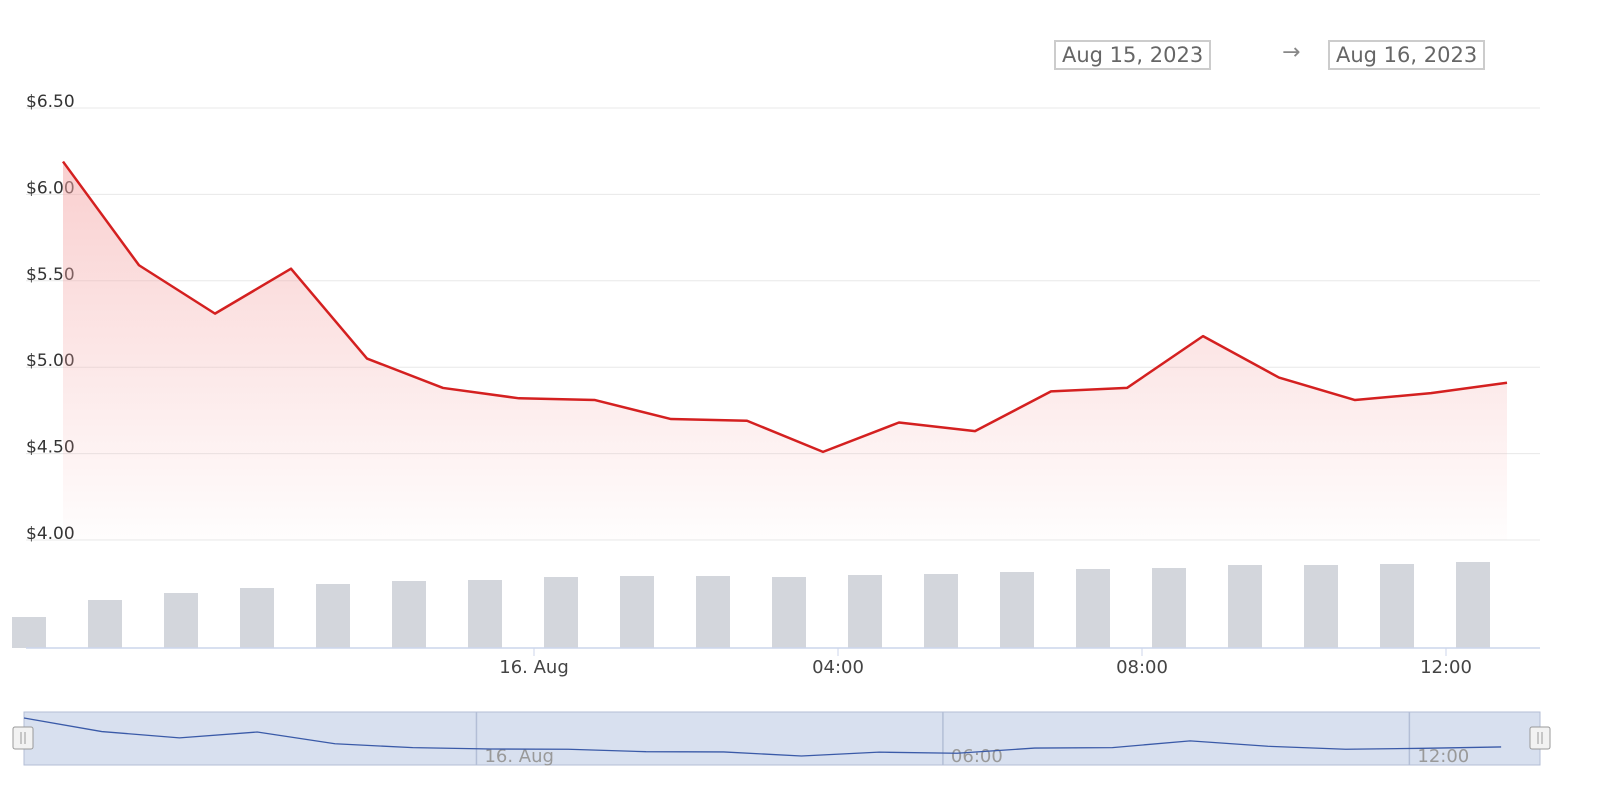  I want to click on x-tick-label: 16. Aug, so click(534, 667).